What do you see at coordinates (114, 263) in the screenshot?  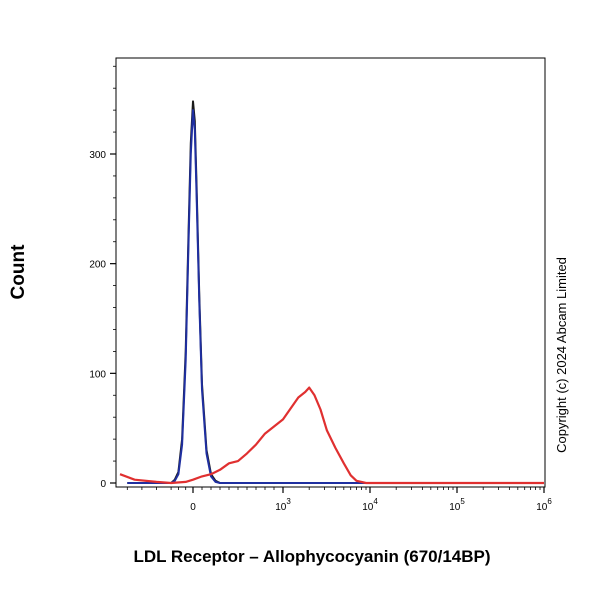 I see `y-minor-ticks` at bounding box center [114, 263].